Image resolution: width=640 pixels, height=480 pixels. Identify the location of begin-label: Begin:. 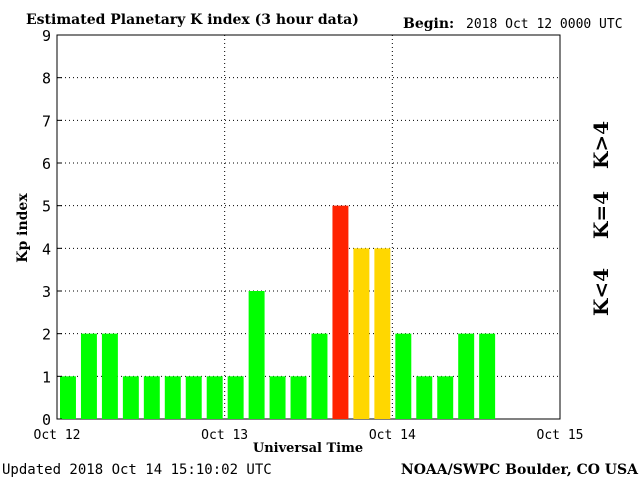
(428, 24).